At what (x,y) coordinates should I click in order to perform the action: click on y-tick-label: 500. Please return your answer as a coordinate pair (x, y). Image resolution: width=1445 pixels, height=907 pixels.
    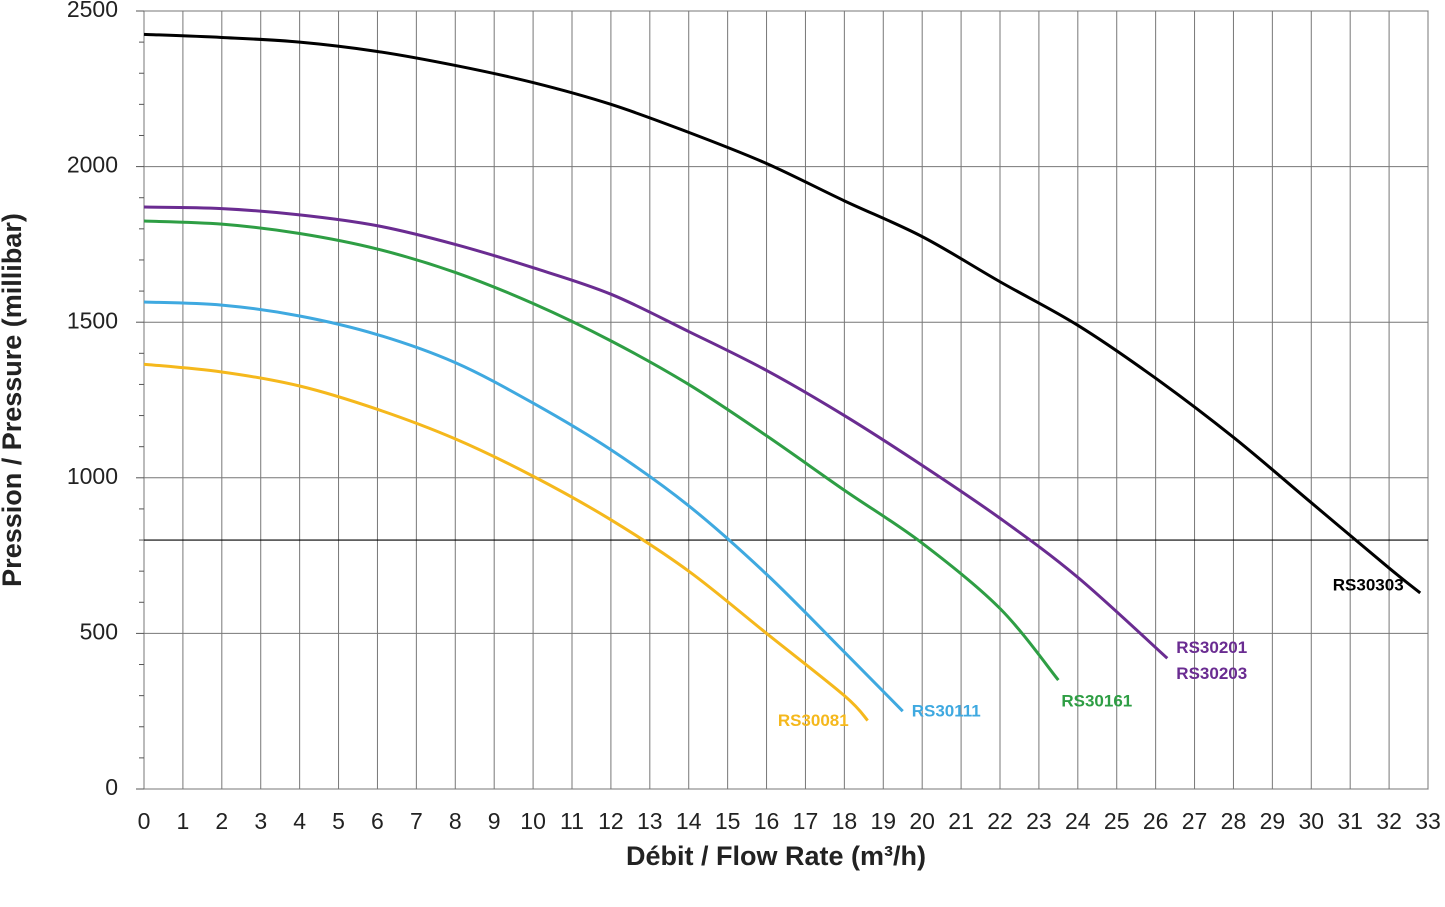
    Looking at the image, I should click on (99, 631).